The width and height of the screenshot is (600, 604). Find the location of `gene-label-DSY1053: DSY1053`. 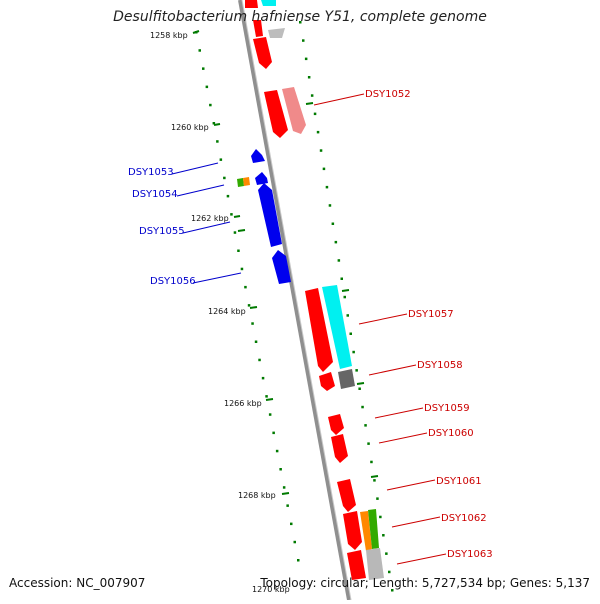

gene-label-DSY1053: DSY1053 is located at coordinates (151, 172).